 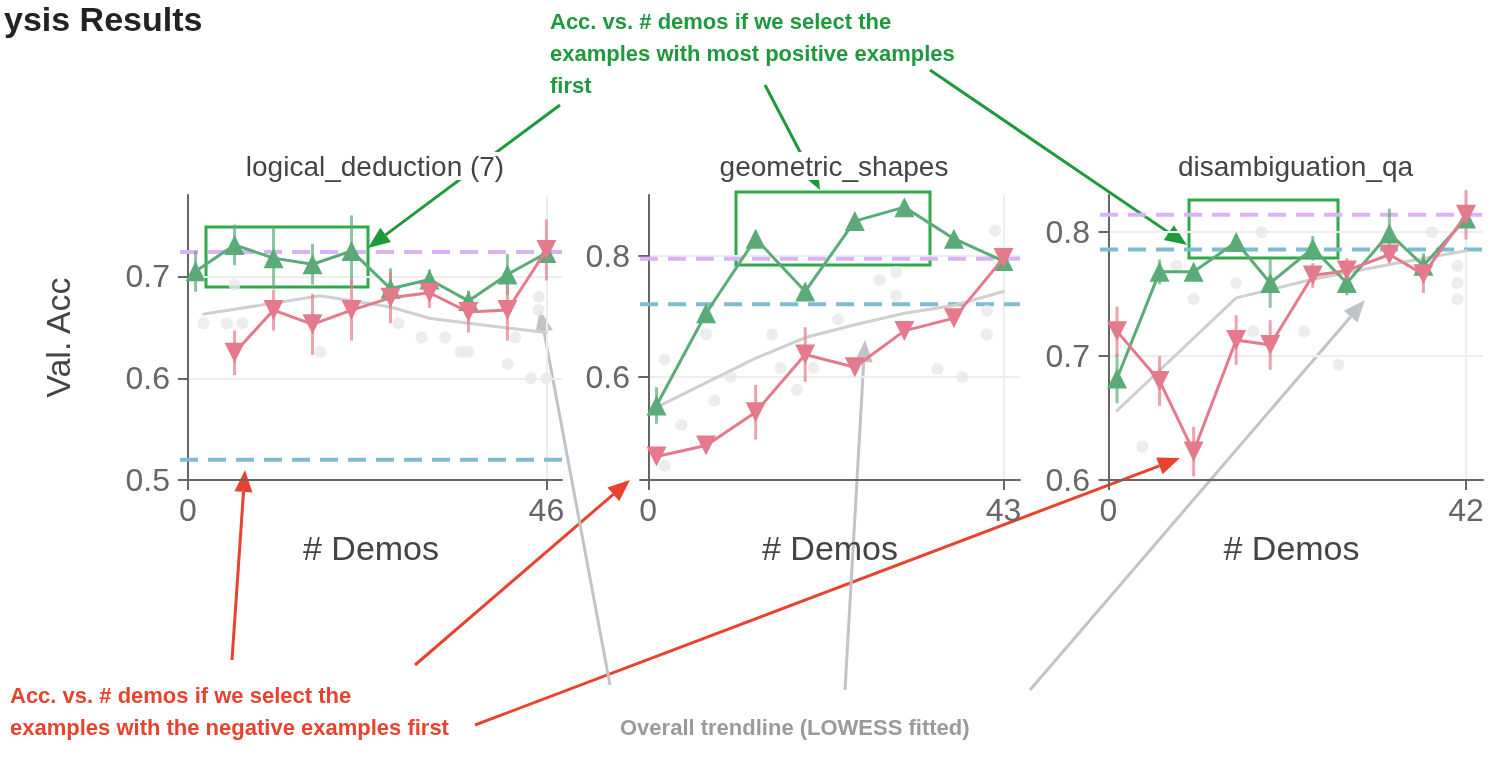 I want to click on text: ysis Results, so click(x=103, y=19).